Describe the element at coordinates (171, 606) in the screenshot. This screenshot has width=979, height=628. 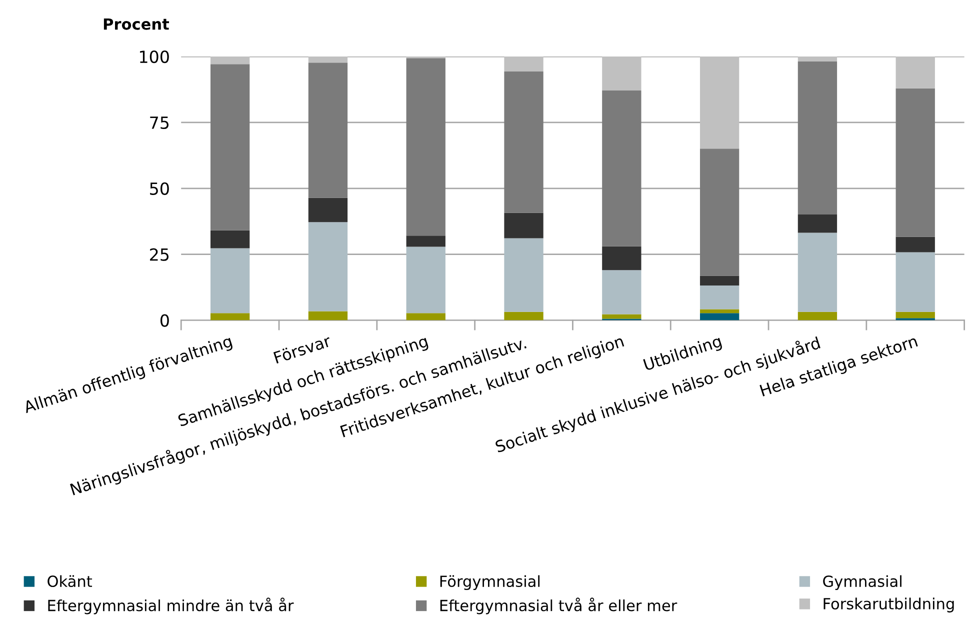
I see `legend-label: Eftergymnasial mindre än två år` at that location.